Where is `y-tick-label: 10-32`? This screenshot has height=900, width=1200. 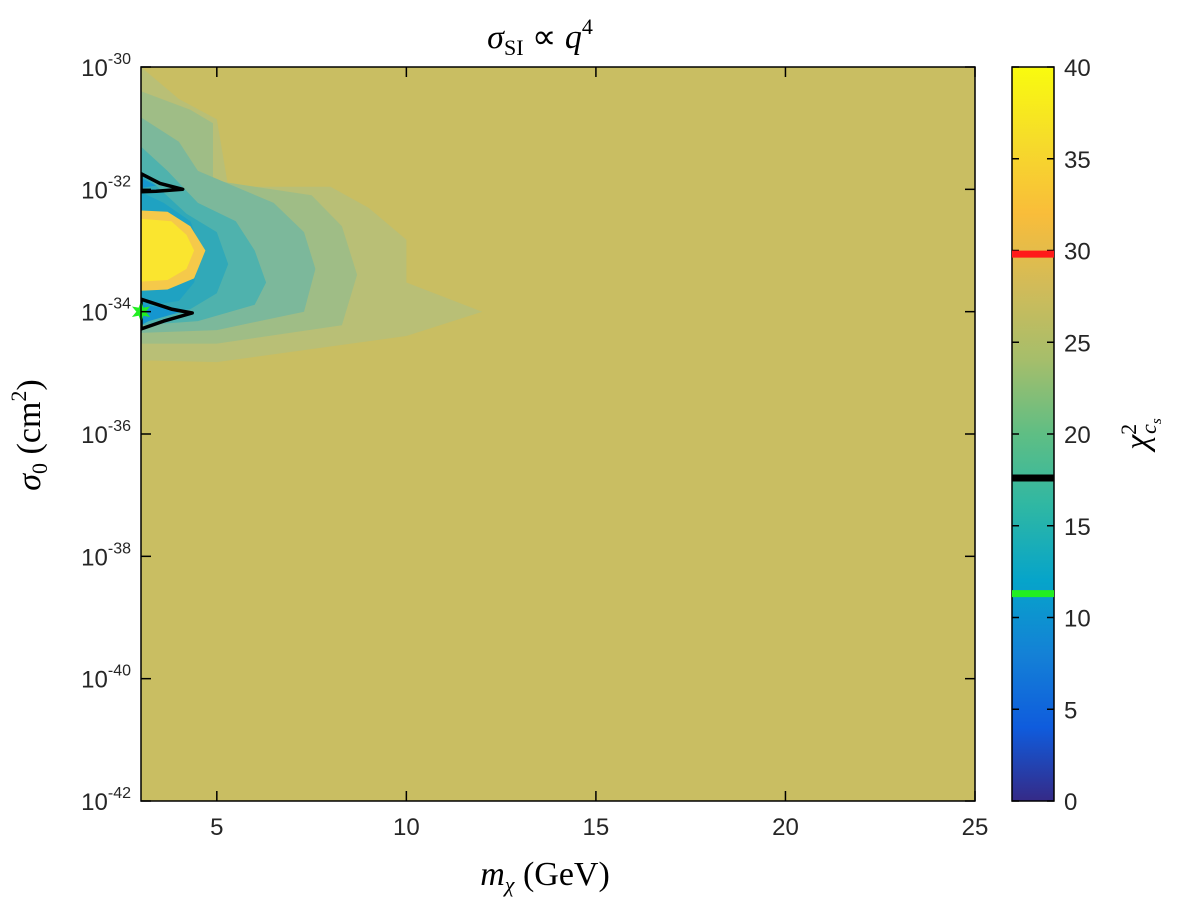
y-tick-label: 10-32 is located at coordinates (106, 188).